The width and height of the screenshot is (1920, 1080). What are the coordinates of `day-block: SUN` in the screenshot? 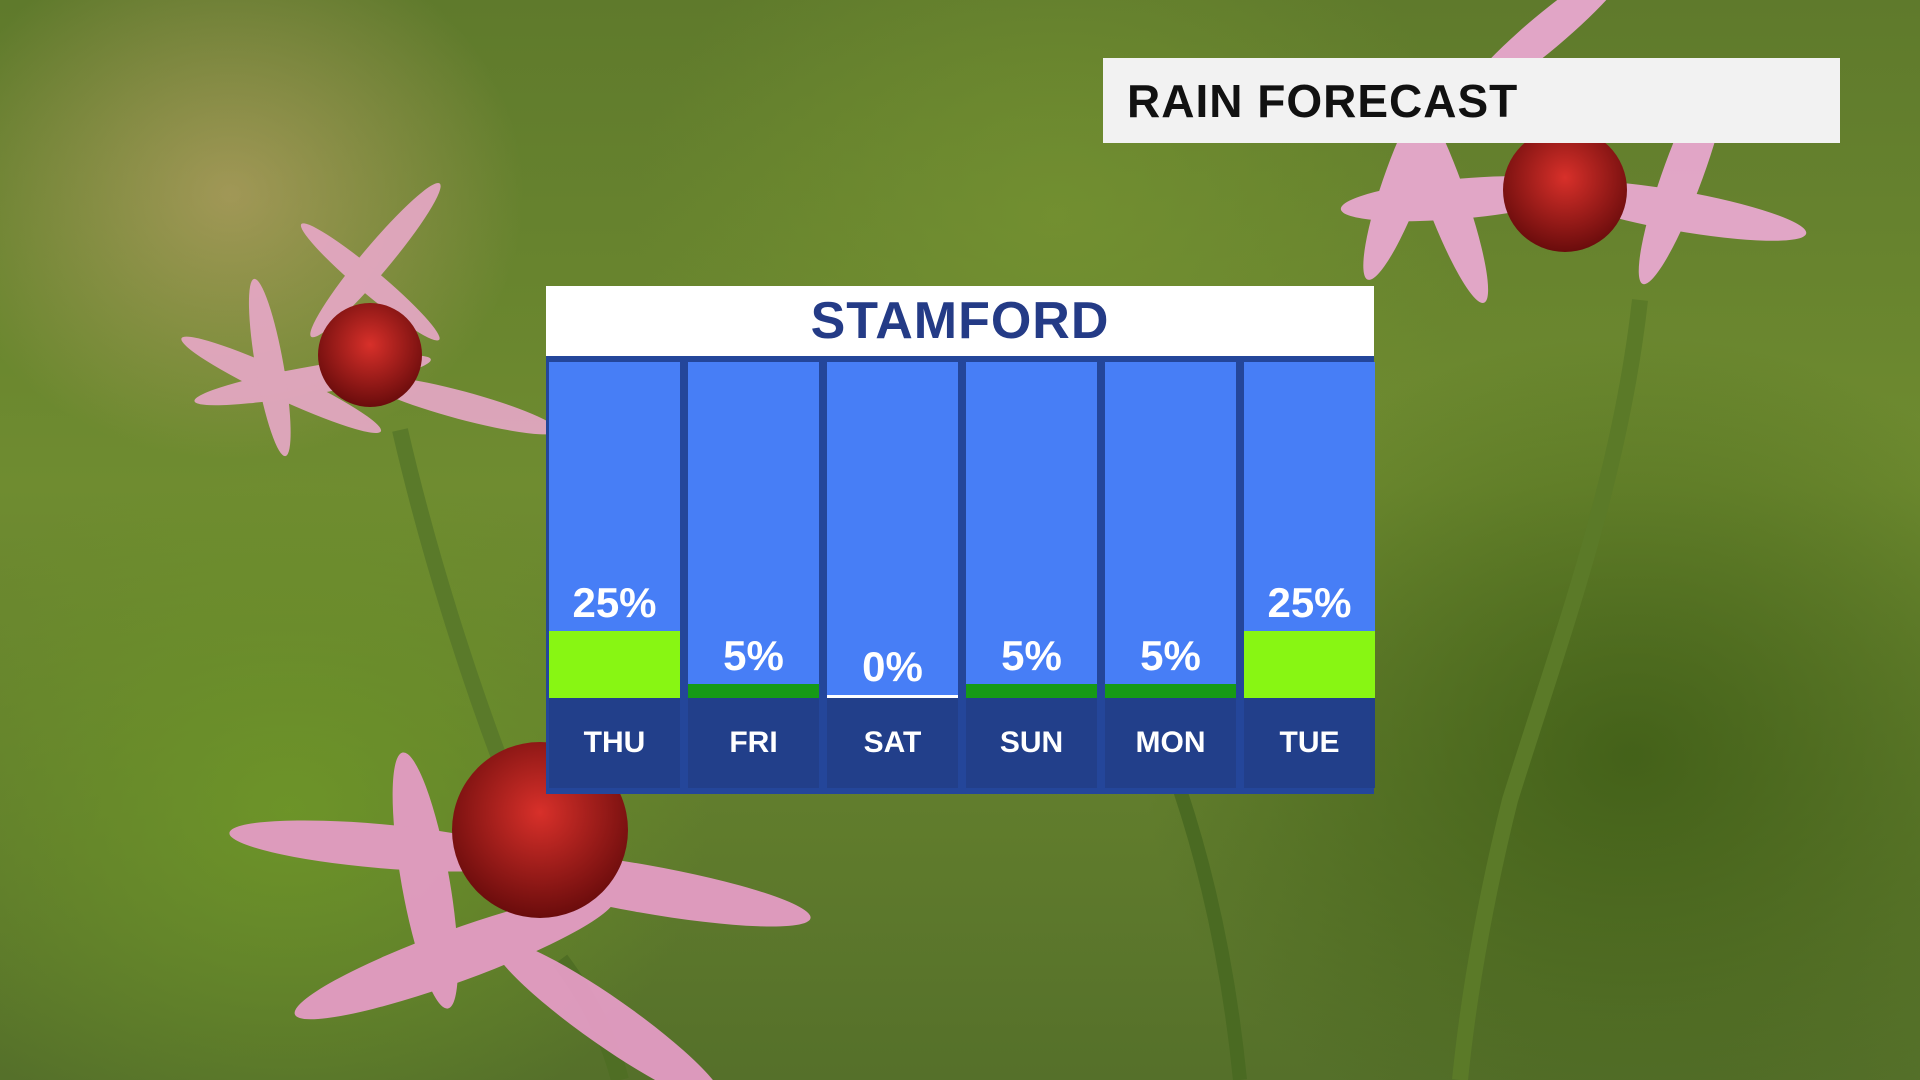 It's located at (1031, 743).